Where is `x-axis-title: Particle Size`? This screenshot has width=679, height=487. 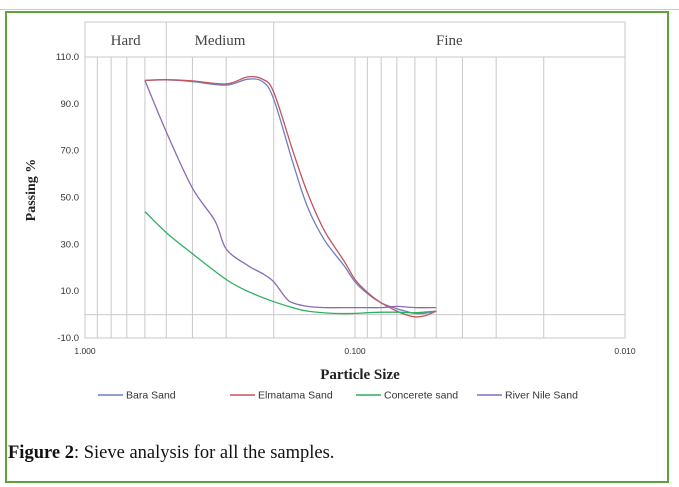 x-axis-title: Particle Size is located at coordinates (360, 375).